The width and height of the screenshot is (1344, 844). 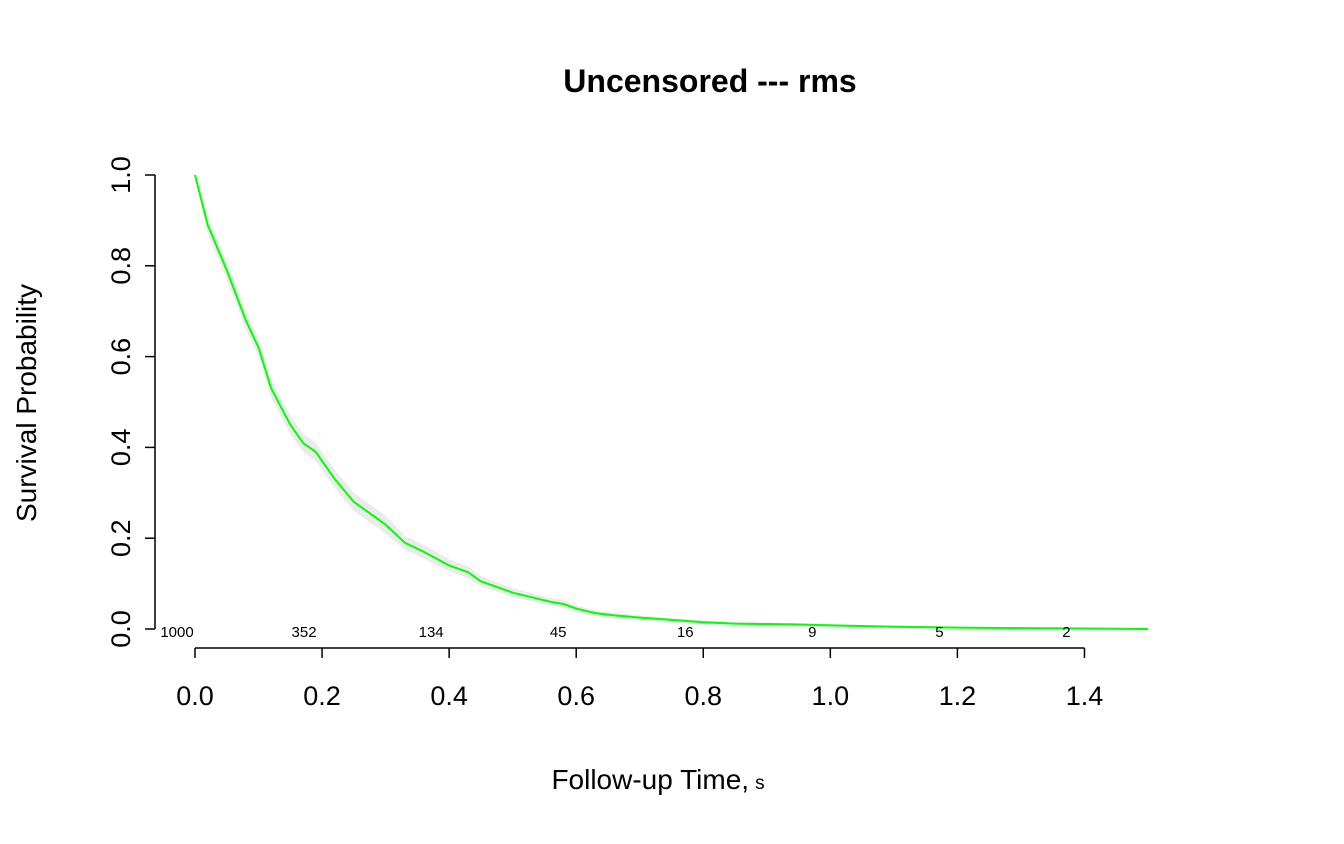 What do you see at coordinates (131, 402) in the screenshot?
I see `y-axis: 0.0 0.2 0.4 0.6 0.8 1.0` at bounding box center [131, 402].